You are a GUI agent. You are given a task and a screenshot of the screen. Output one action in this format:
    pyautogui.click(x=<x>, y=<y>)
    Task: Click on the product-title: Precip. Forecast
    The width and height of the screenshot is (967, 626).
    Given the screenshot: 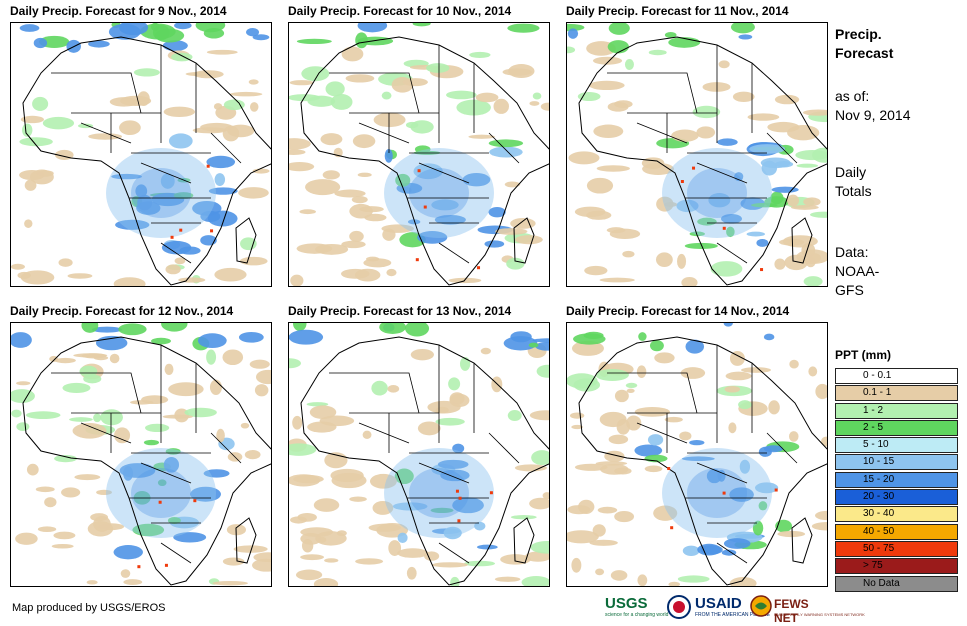 What is the action you would take?
    pyautogui.click(x=864, y=43)
    